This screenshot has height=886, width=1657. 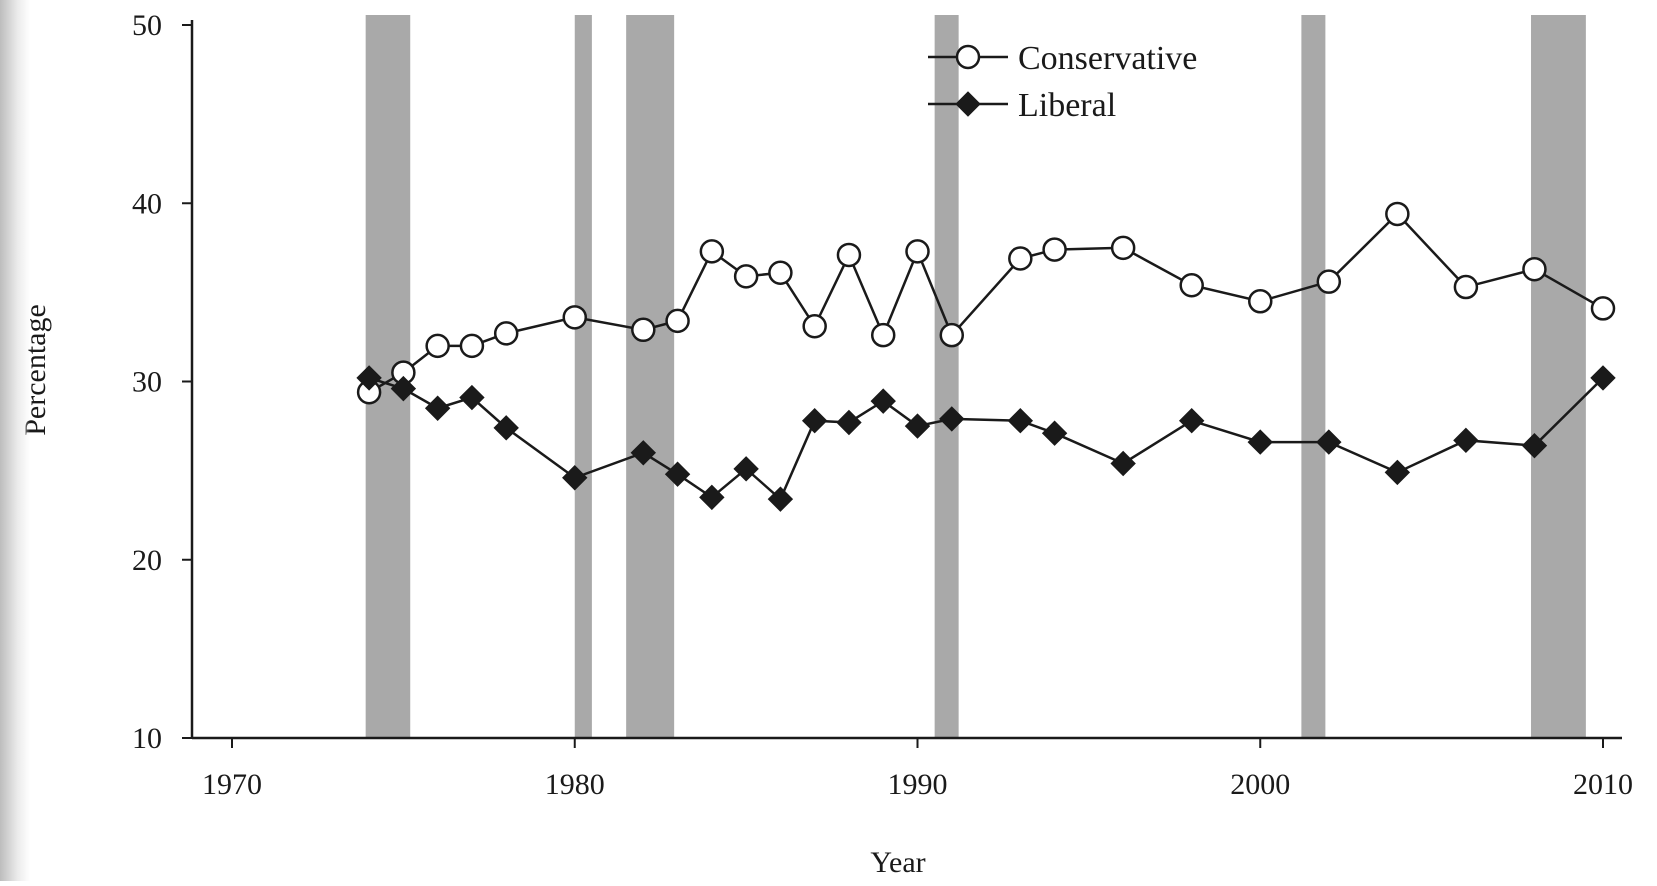 What do you see at coordinates (147, 382) in the screenshot?
I see `y-tick-label: 30` at bounding box center [147, 382].